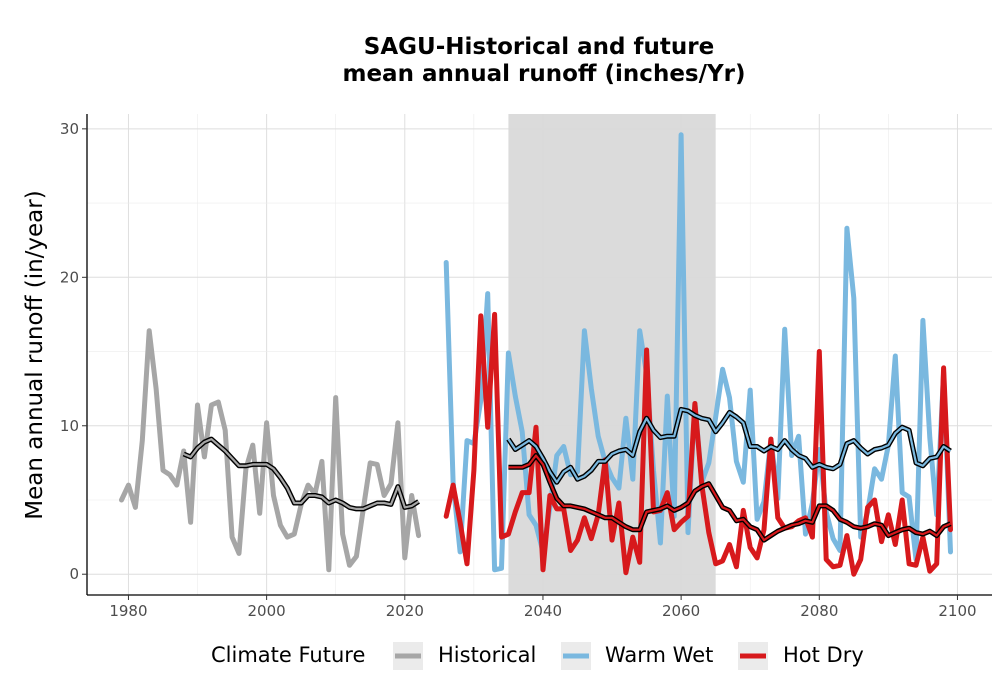 The width and height of the screenshot is (1000, 700). What do you see at coordinates (681, 611) in the screenshot?
I see `x-tick-label-2060: 2060` at bounding box center [681, 611].